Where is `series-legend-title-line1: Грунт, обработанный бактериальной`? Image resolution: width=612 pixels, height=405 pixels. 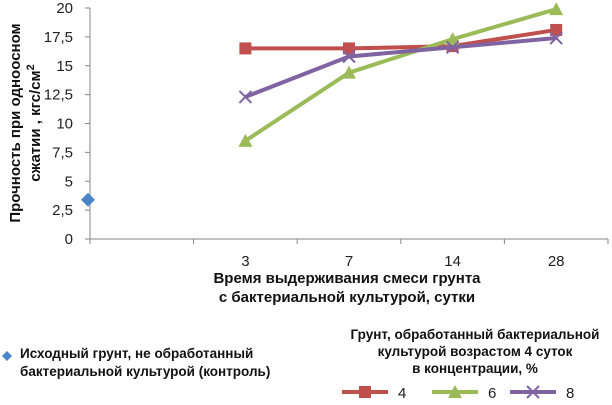 series-legend-title-line1: Грунт, обработанный бактериальной is located at coordinates (475, 334).